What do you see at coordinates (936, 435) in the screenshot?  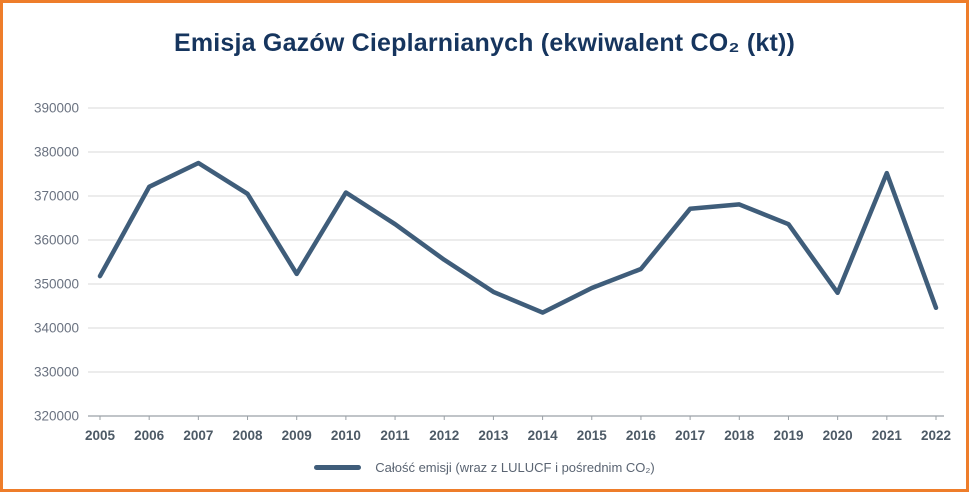 I see `x-tick-label: 2022` at bounding box center [936, 435].